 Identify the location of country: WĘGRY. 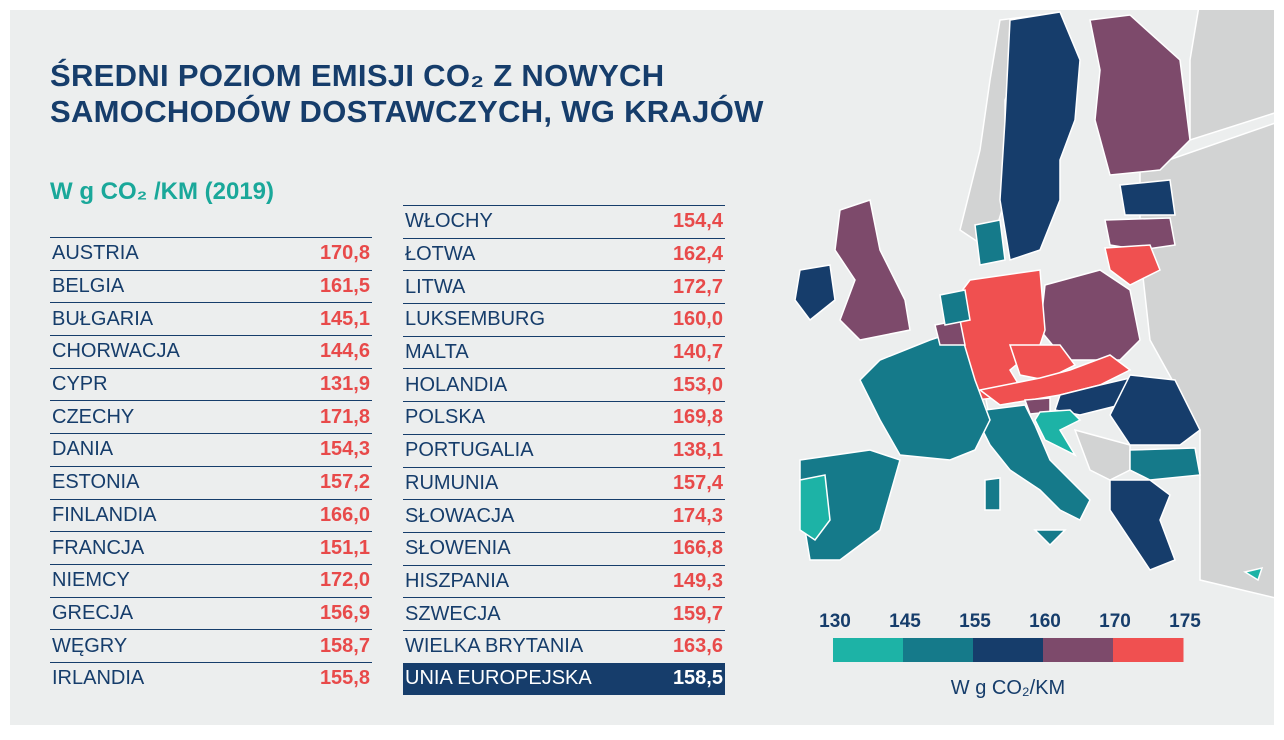
(90, 645).